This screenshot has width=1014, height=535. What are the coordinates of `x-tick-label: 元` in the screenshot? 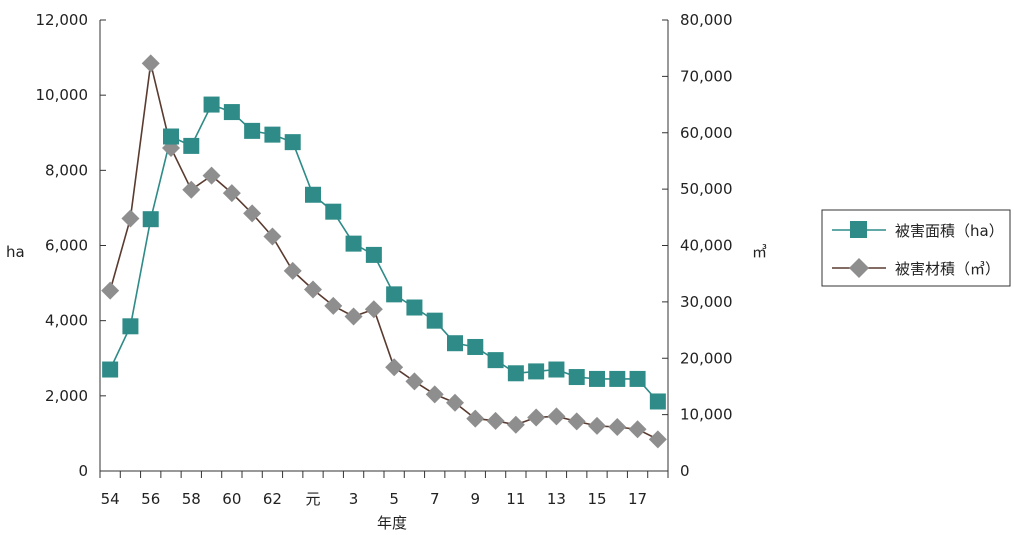 It's located at (312, 499).